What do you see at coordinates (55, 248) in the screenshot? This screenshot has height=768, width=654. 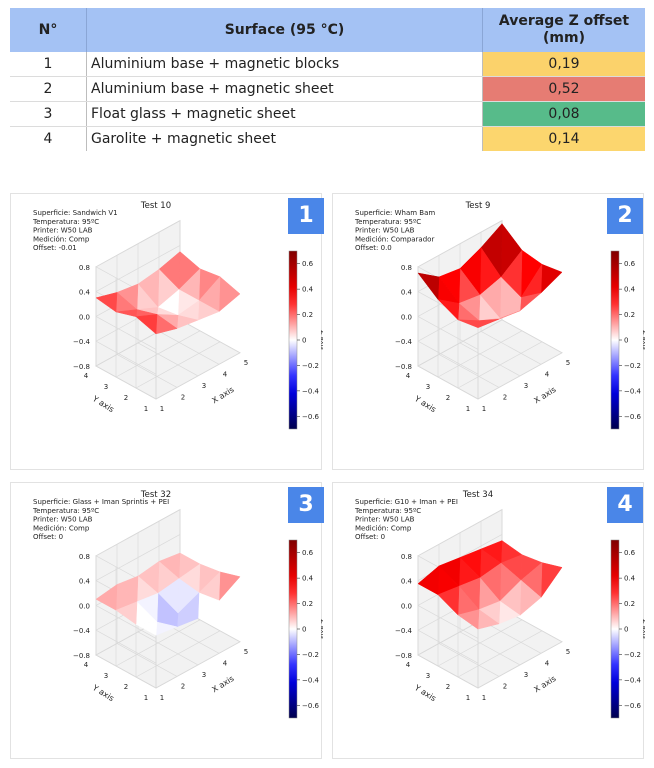 I see `info-line: Offset: -0.01` at bounding box center [55, 248].